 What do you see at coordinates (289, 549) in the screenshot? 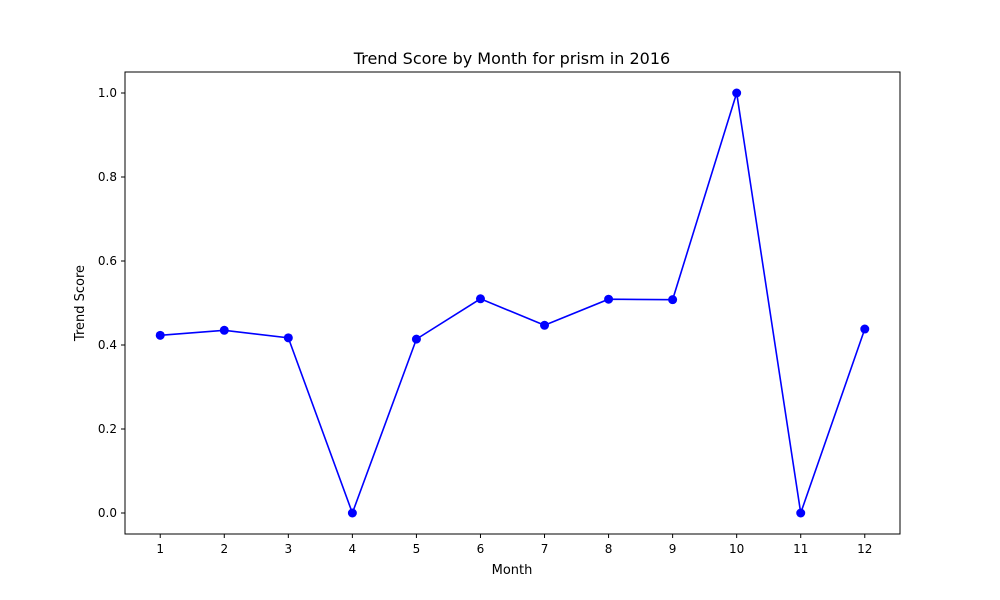
I see `x-tick-label: 3` at bounding box center [289, 549].